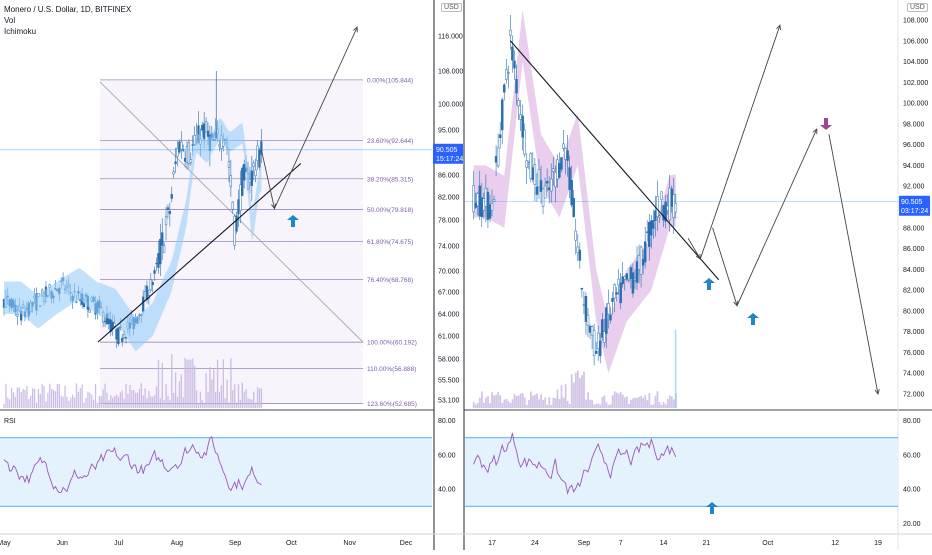  Describe the element at coordinates (118, 543) in the screenshot. I see `time-axis-tick: Jul` at that location.